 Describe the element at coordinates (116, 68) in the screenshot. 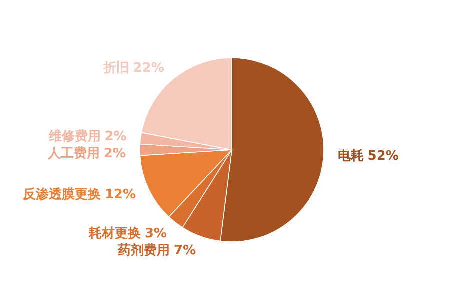

I see `slice-label: 折旧` at that location.